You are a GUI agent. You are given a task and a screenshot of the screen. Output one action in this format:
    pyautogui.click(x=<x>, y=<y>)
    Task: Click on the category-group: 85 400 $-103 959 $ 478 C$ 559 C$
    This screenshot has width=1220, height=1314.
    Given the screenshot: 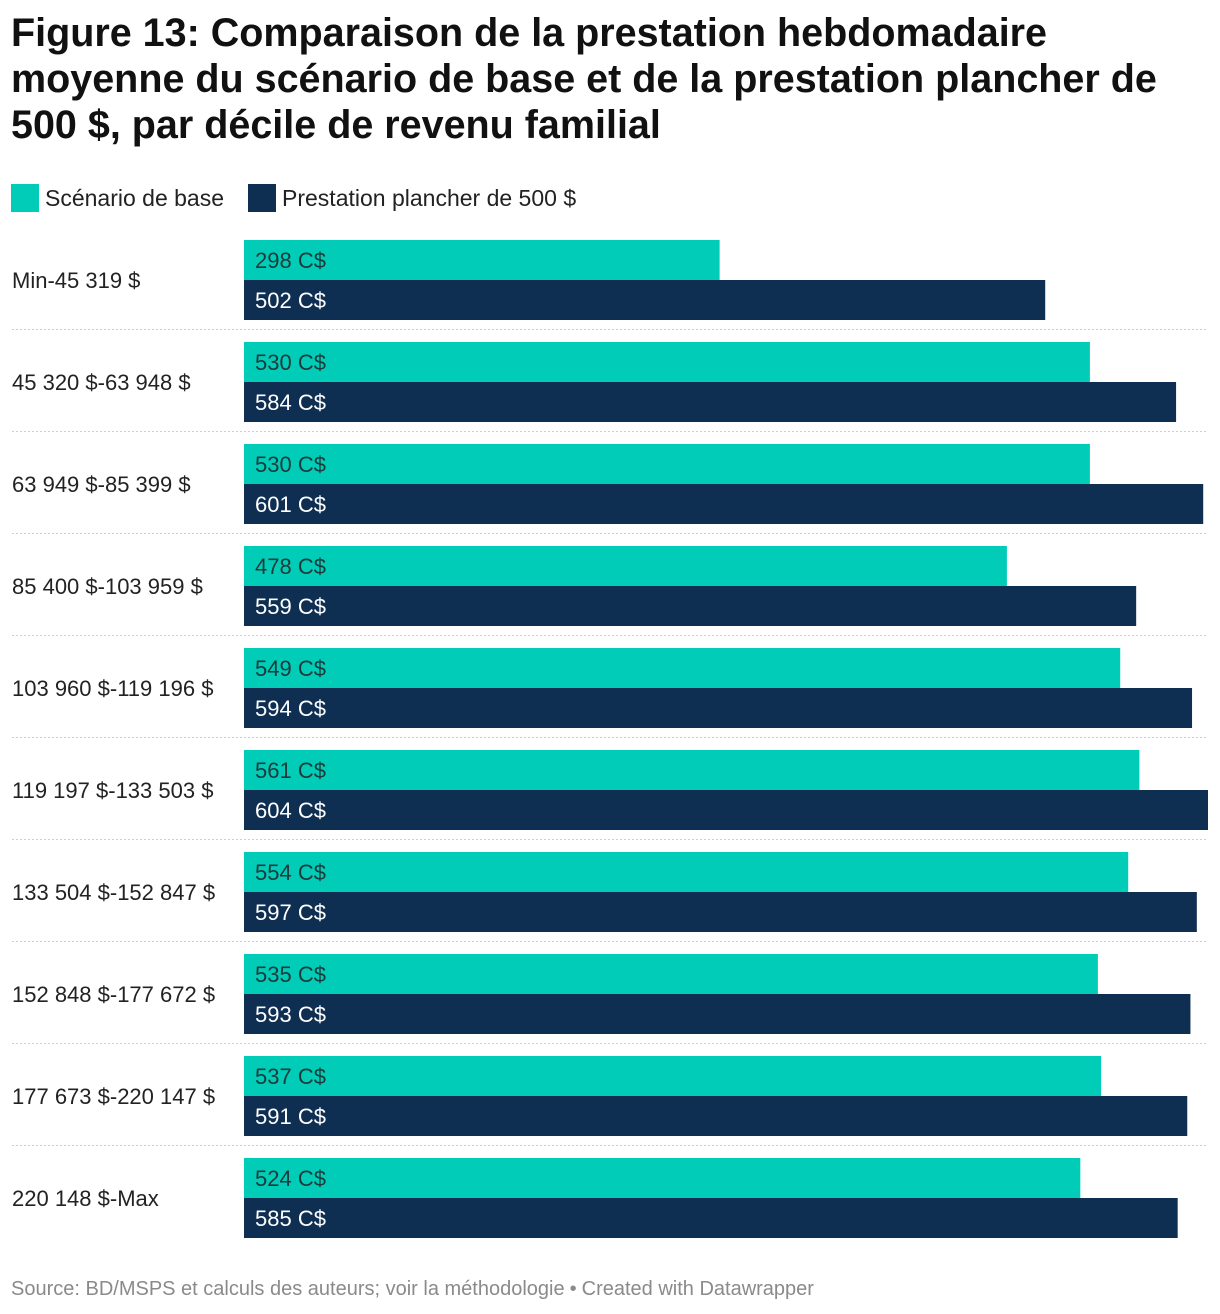 What is the action you would take?
    pyautogui.click(x=610, y=591)
    